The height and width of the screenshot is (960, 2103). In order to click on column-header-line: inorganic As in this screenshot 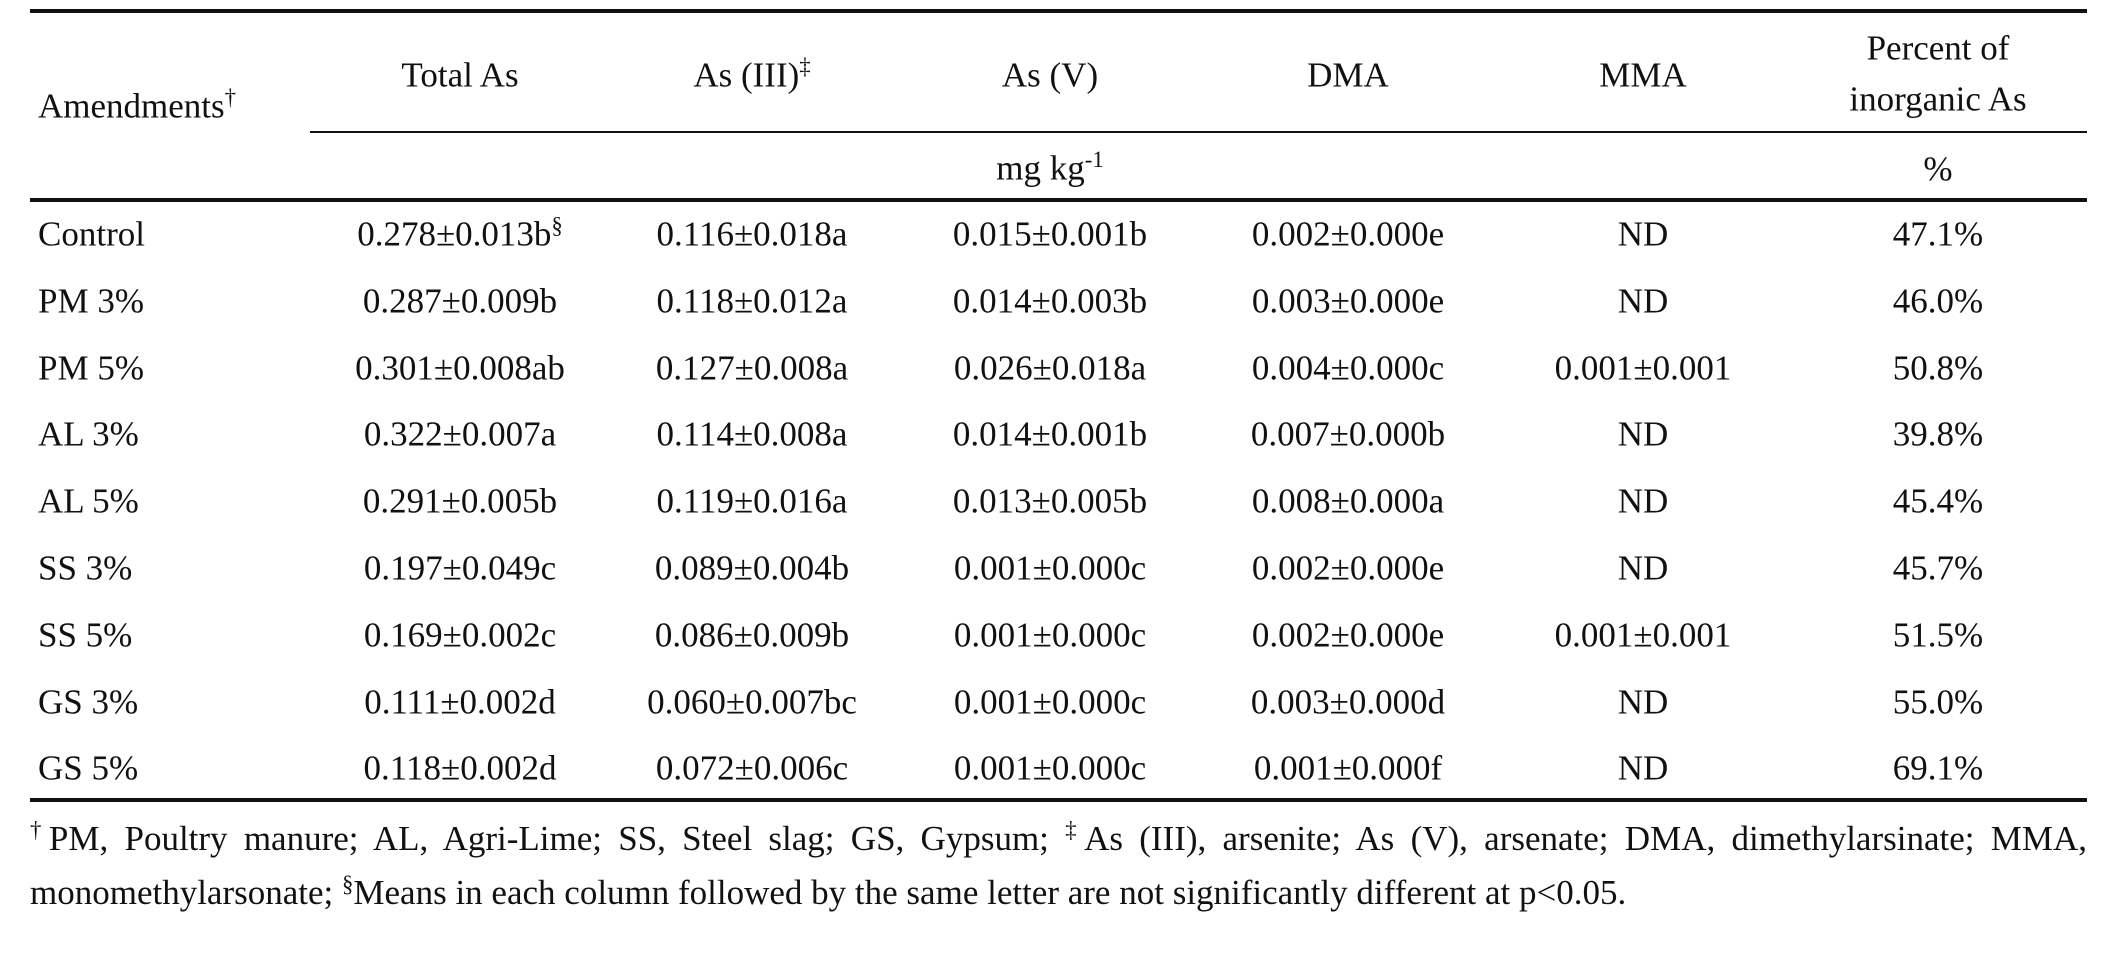, I will do `click(1938, 99)`.